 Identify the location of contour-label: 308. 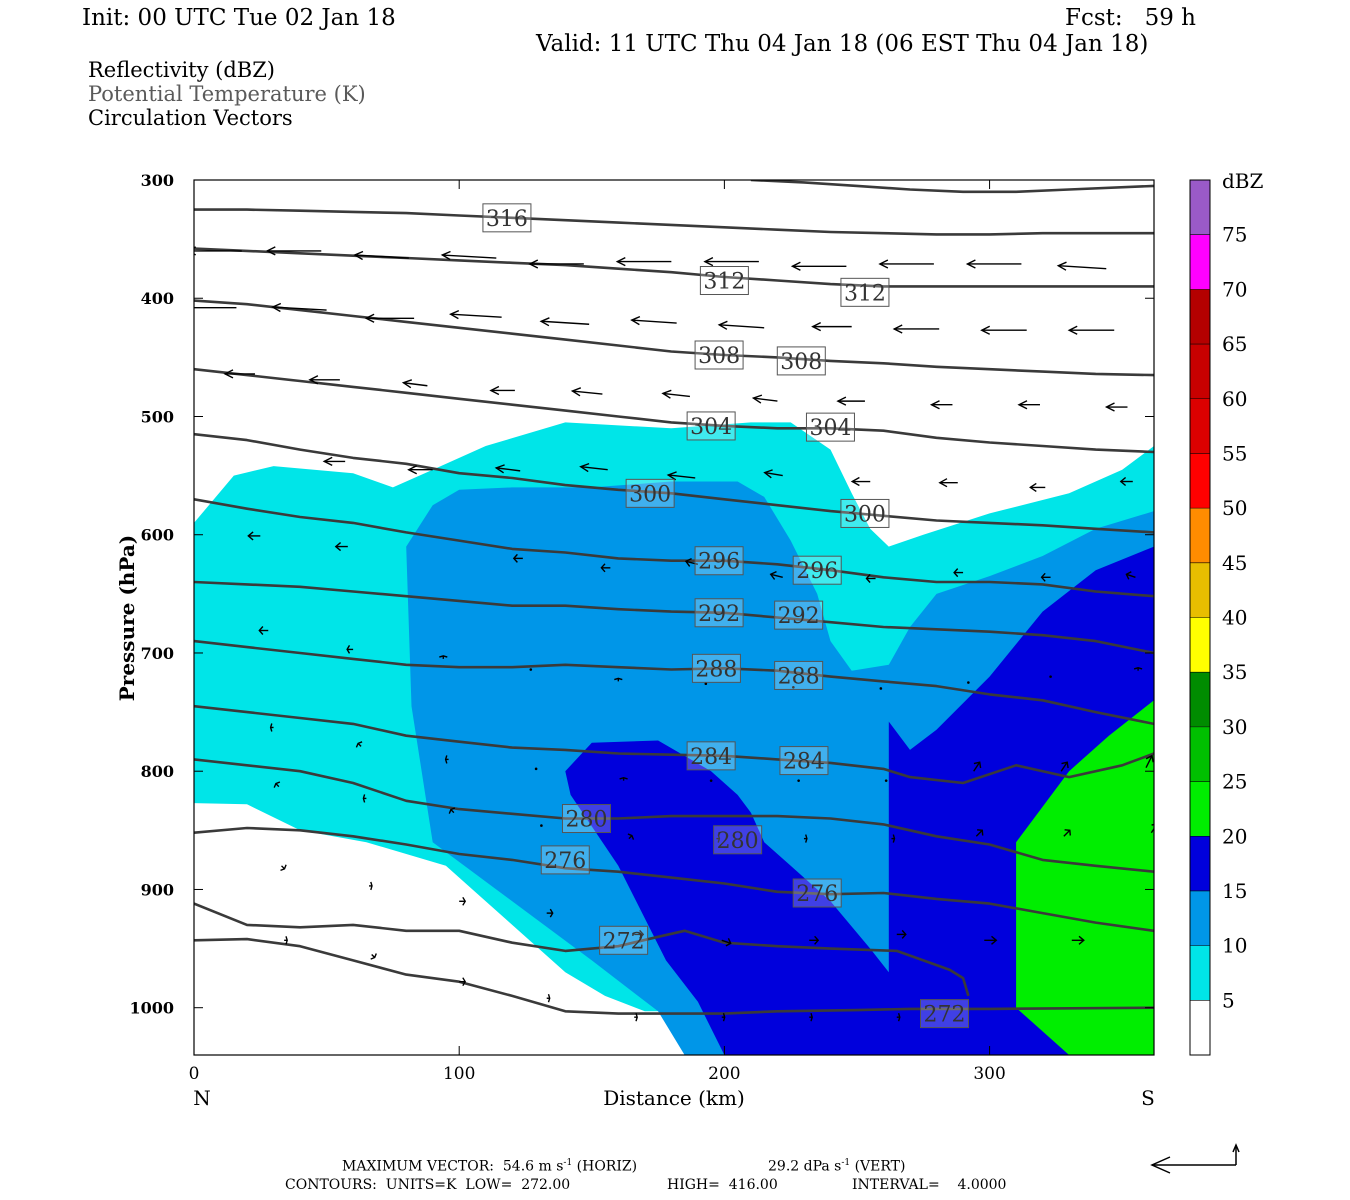
(719, 355).